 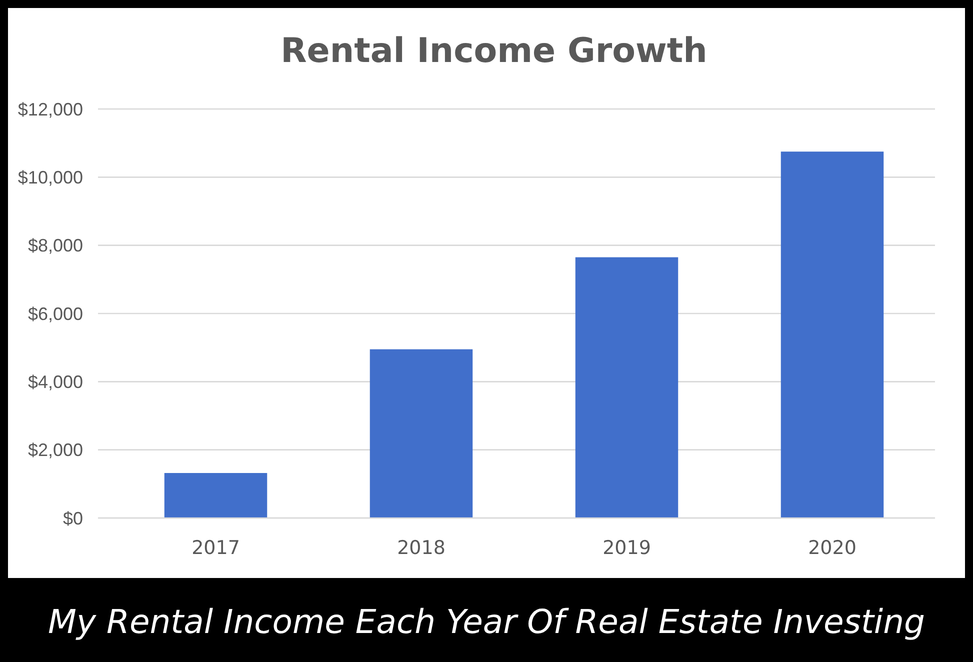 I want to click on y-tick-label: $4,000, so click(x=55, y=382).